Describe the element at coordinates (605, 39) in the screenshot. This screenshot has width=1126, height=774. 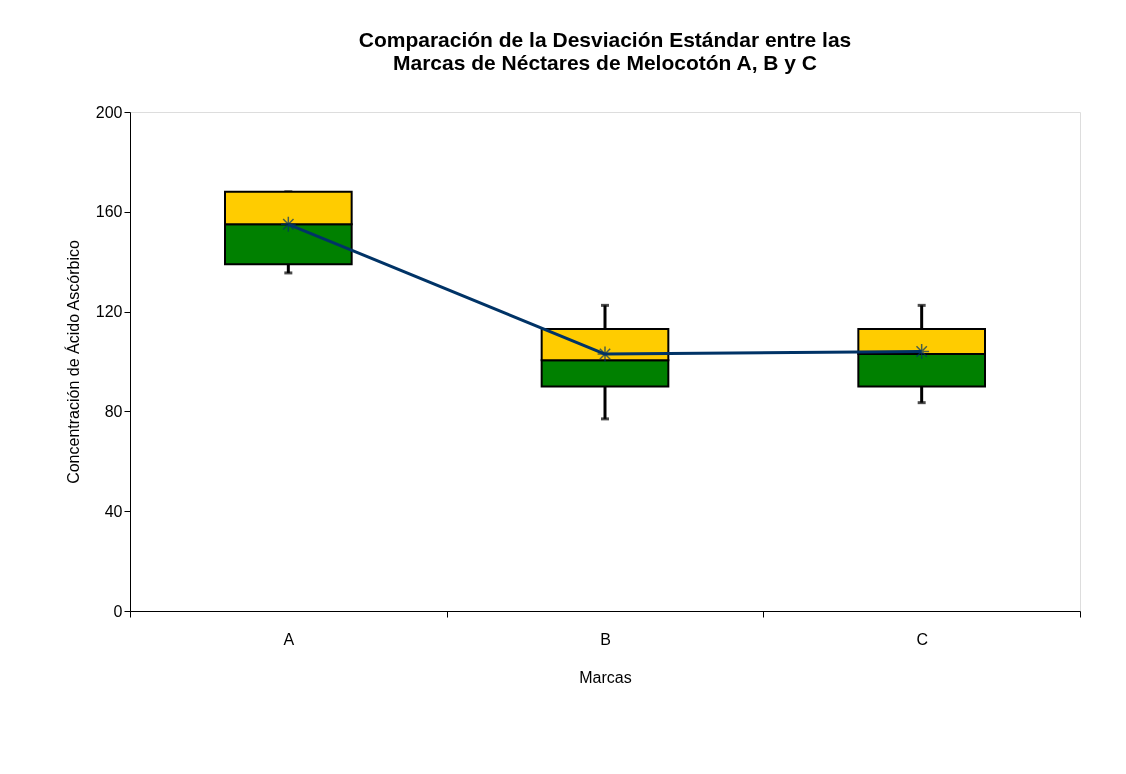
I see `text: Comparación de la Desviación Estándar entre las` at that location.